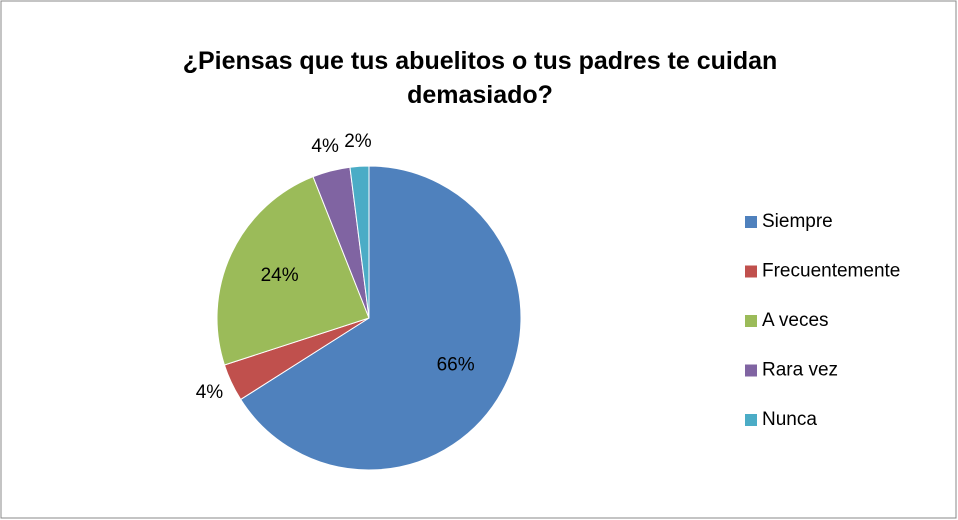  Describe the element at coordinates (795, 320) in the screenshot. I see `legend-label: A veces` at that location.